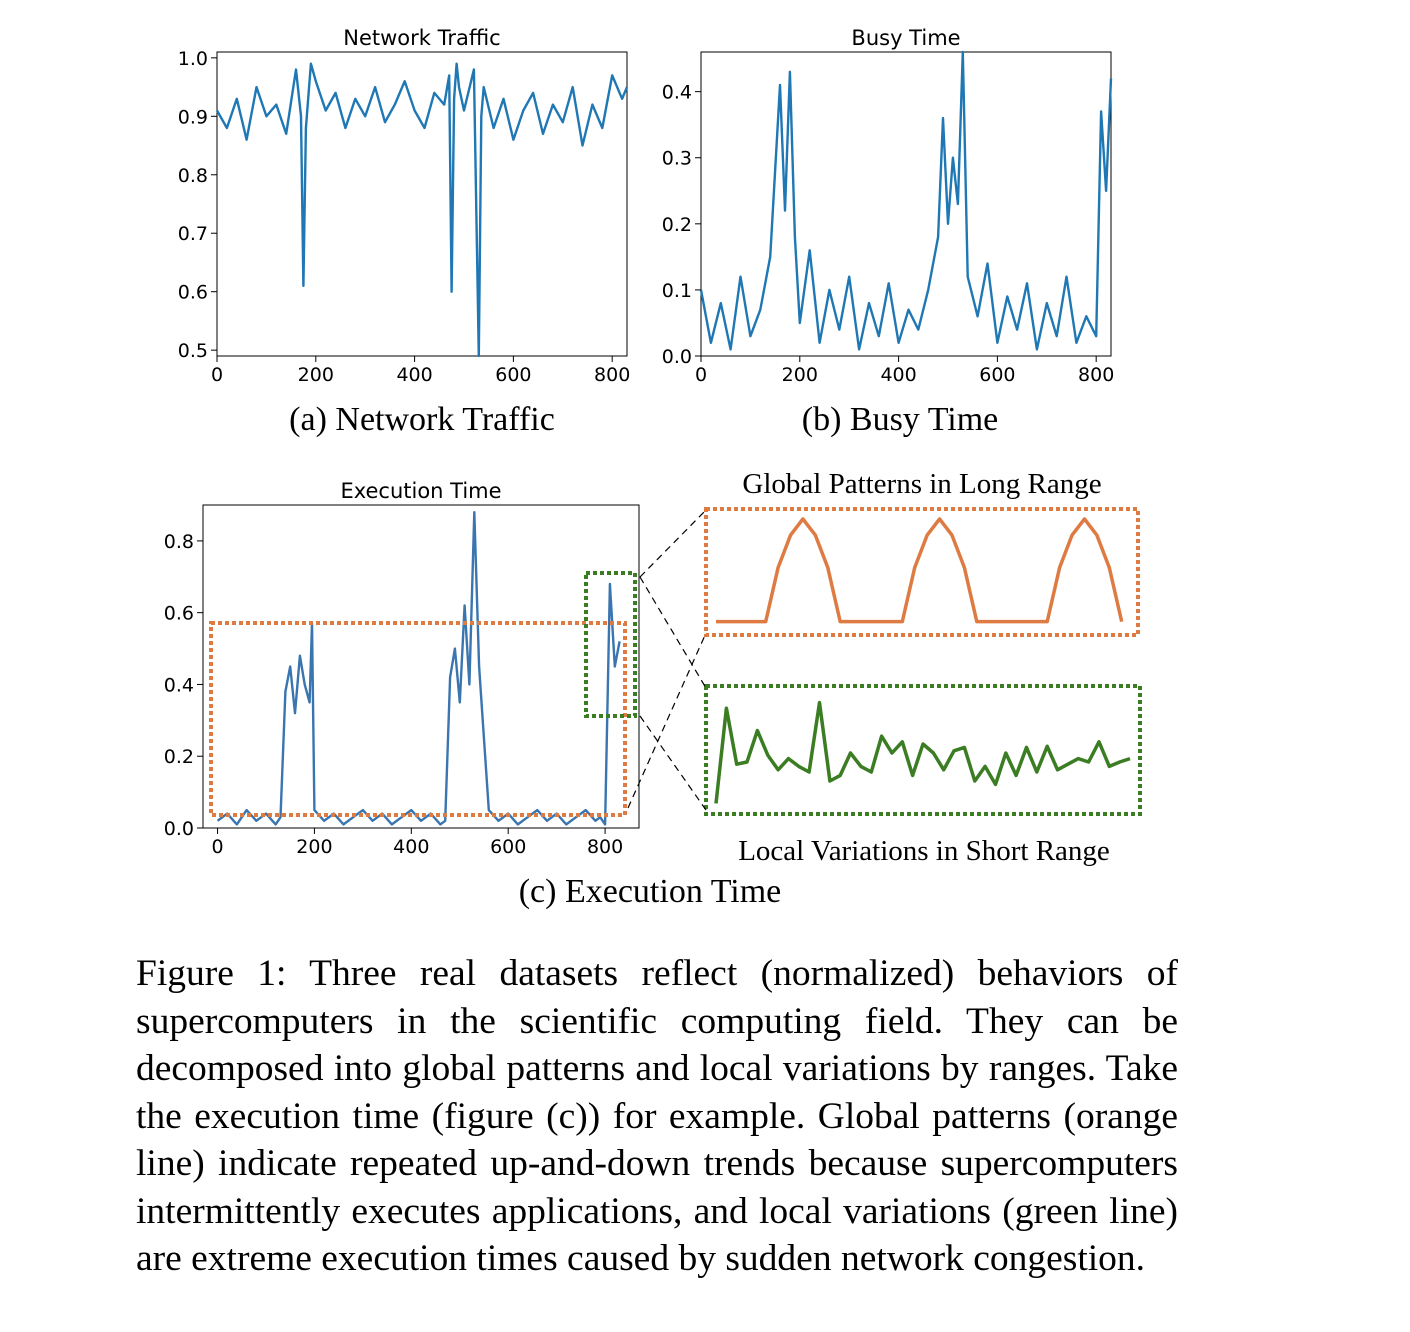  I want to click on inset-local-box, so click(923, 750).